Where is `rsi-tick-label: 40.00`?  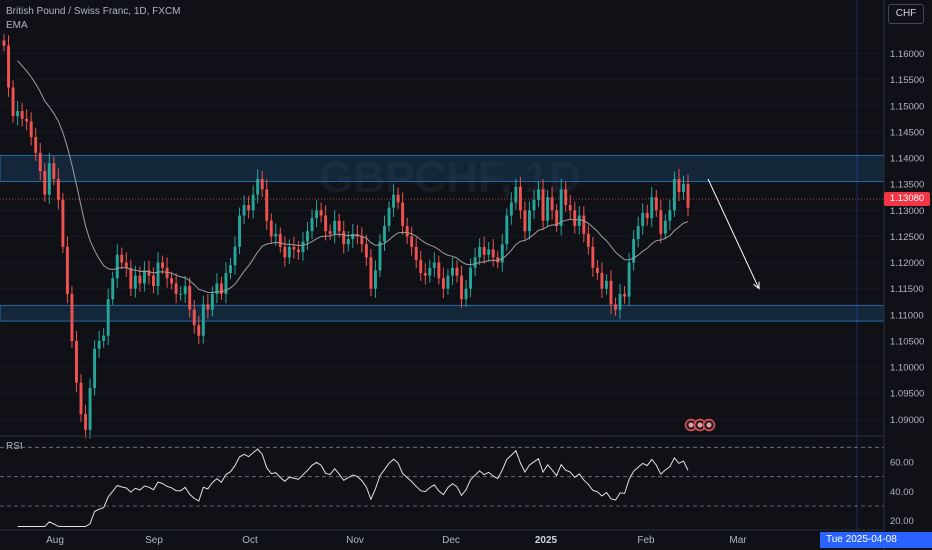
rsi-tick-label: 40.00 is located at coordinates (902, 492).